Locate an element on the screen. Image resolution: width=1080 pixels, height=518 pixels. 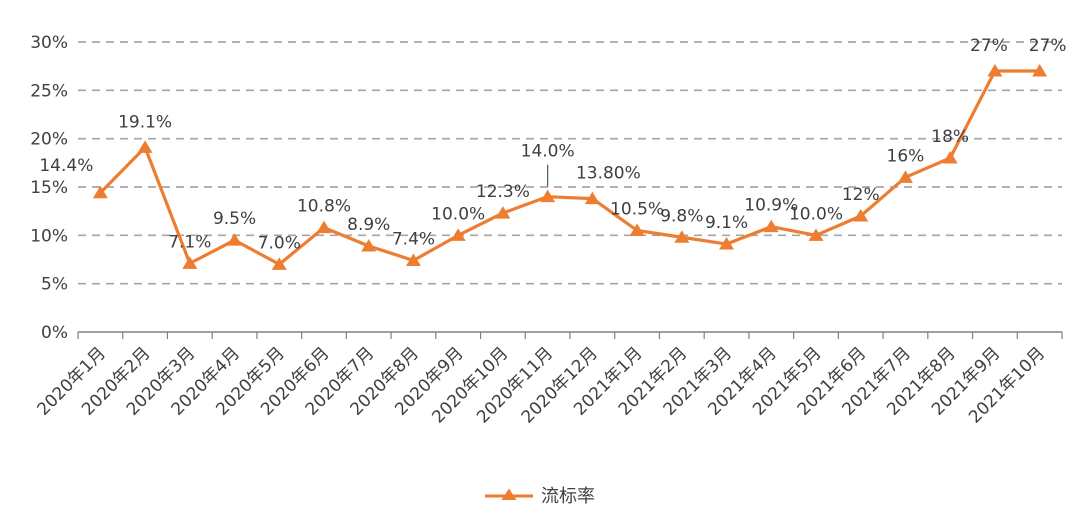
y-tick-label: 20% is located at coordinates (49, 140).